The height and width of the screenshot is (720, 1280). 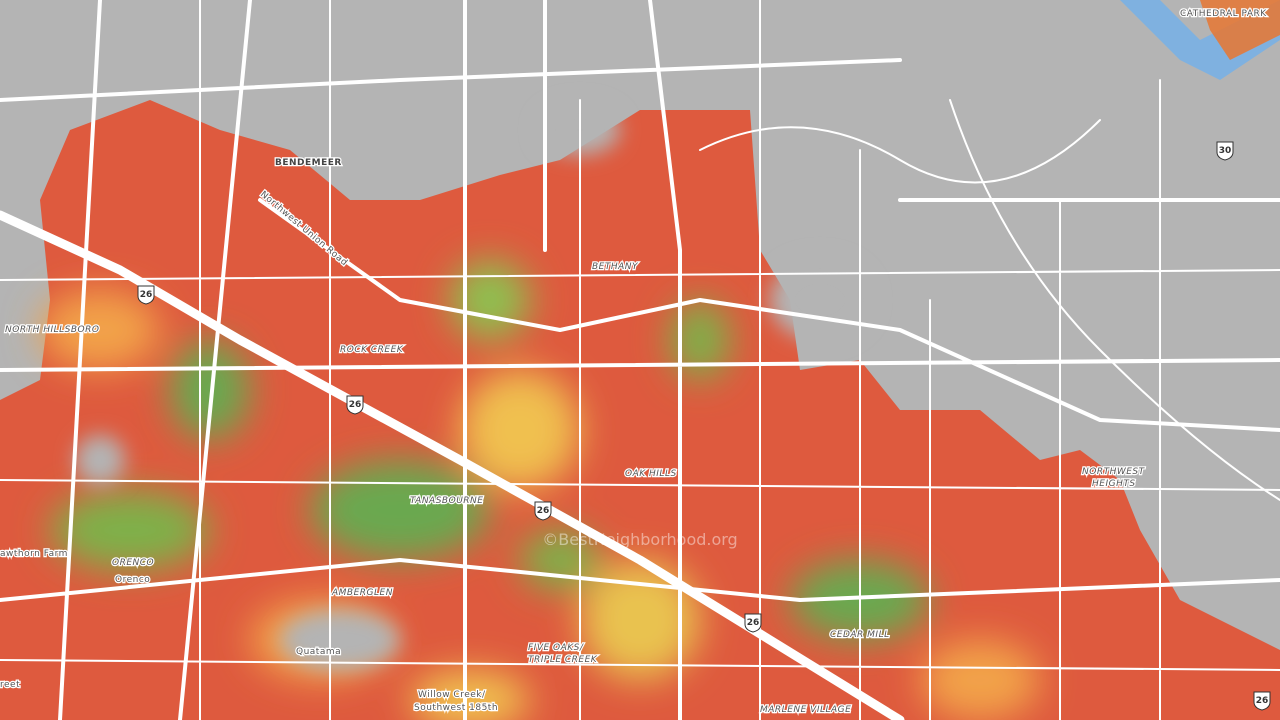 I want to click on place-label: TRIPLE CREEK, so click(x=563, y=660).